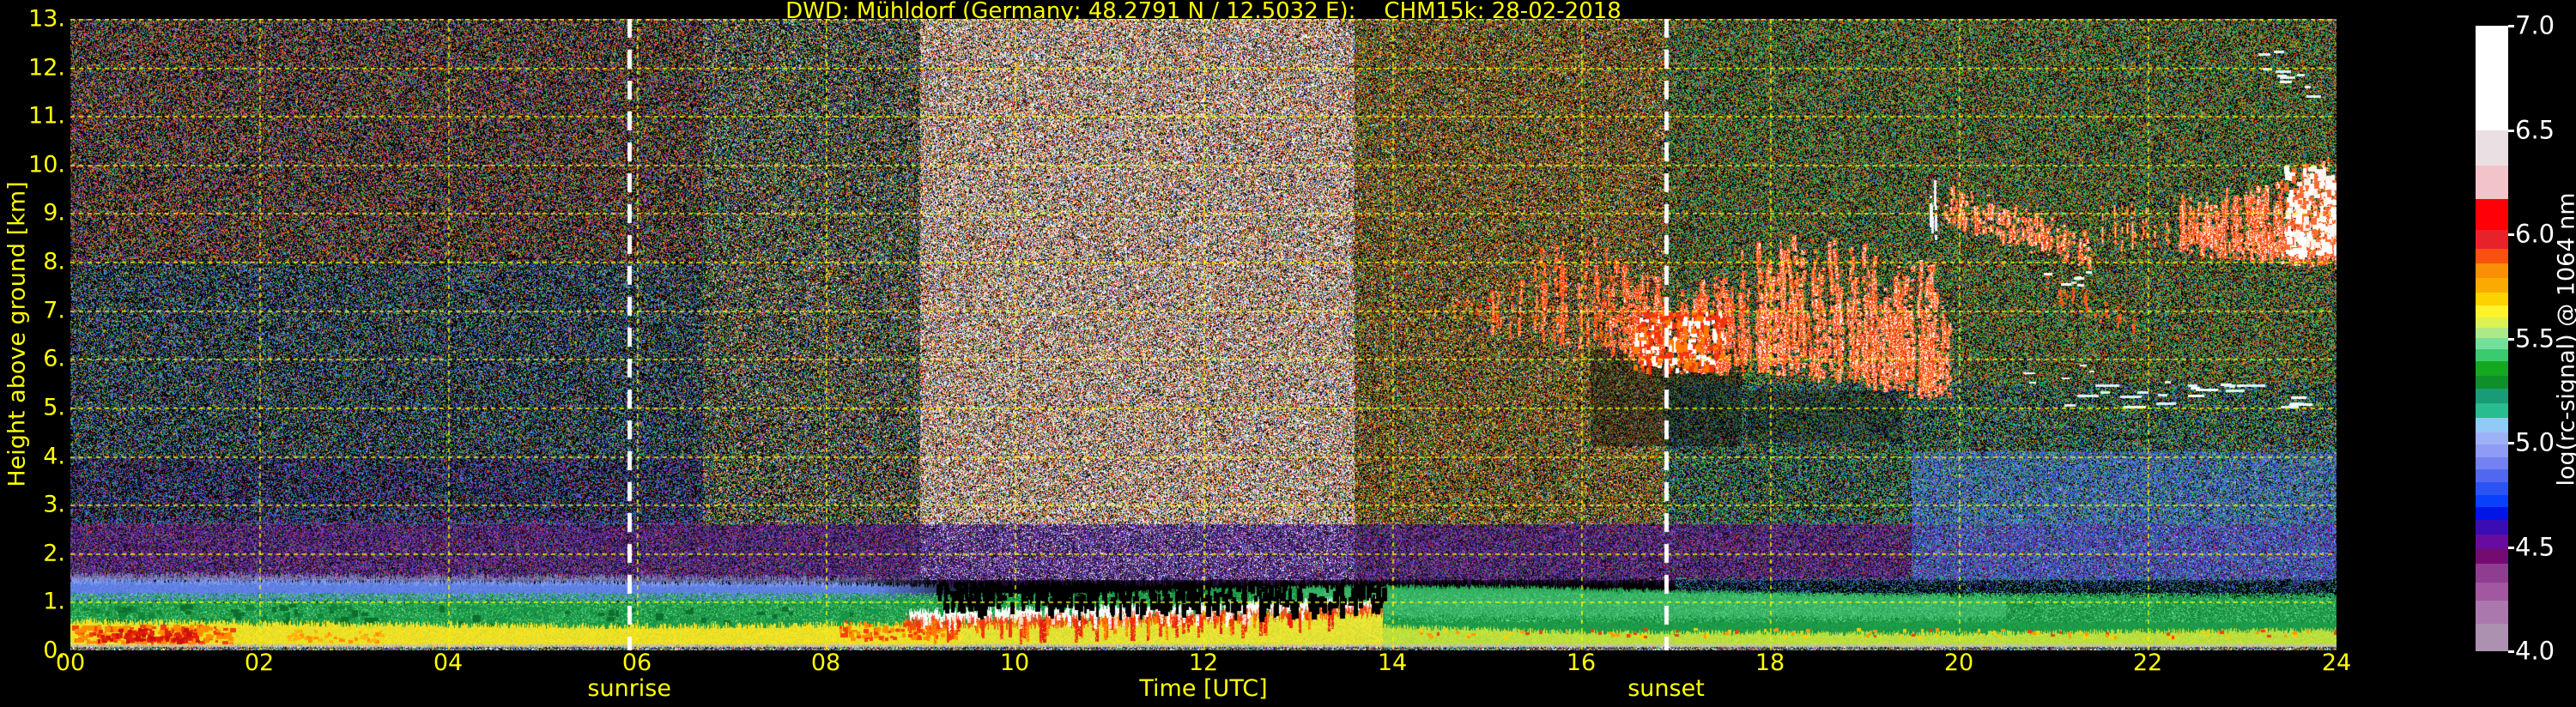 The width and height of the screenshot is (2576, 707). I want to click on x-tick-14: 14, so click(1392, 663).